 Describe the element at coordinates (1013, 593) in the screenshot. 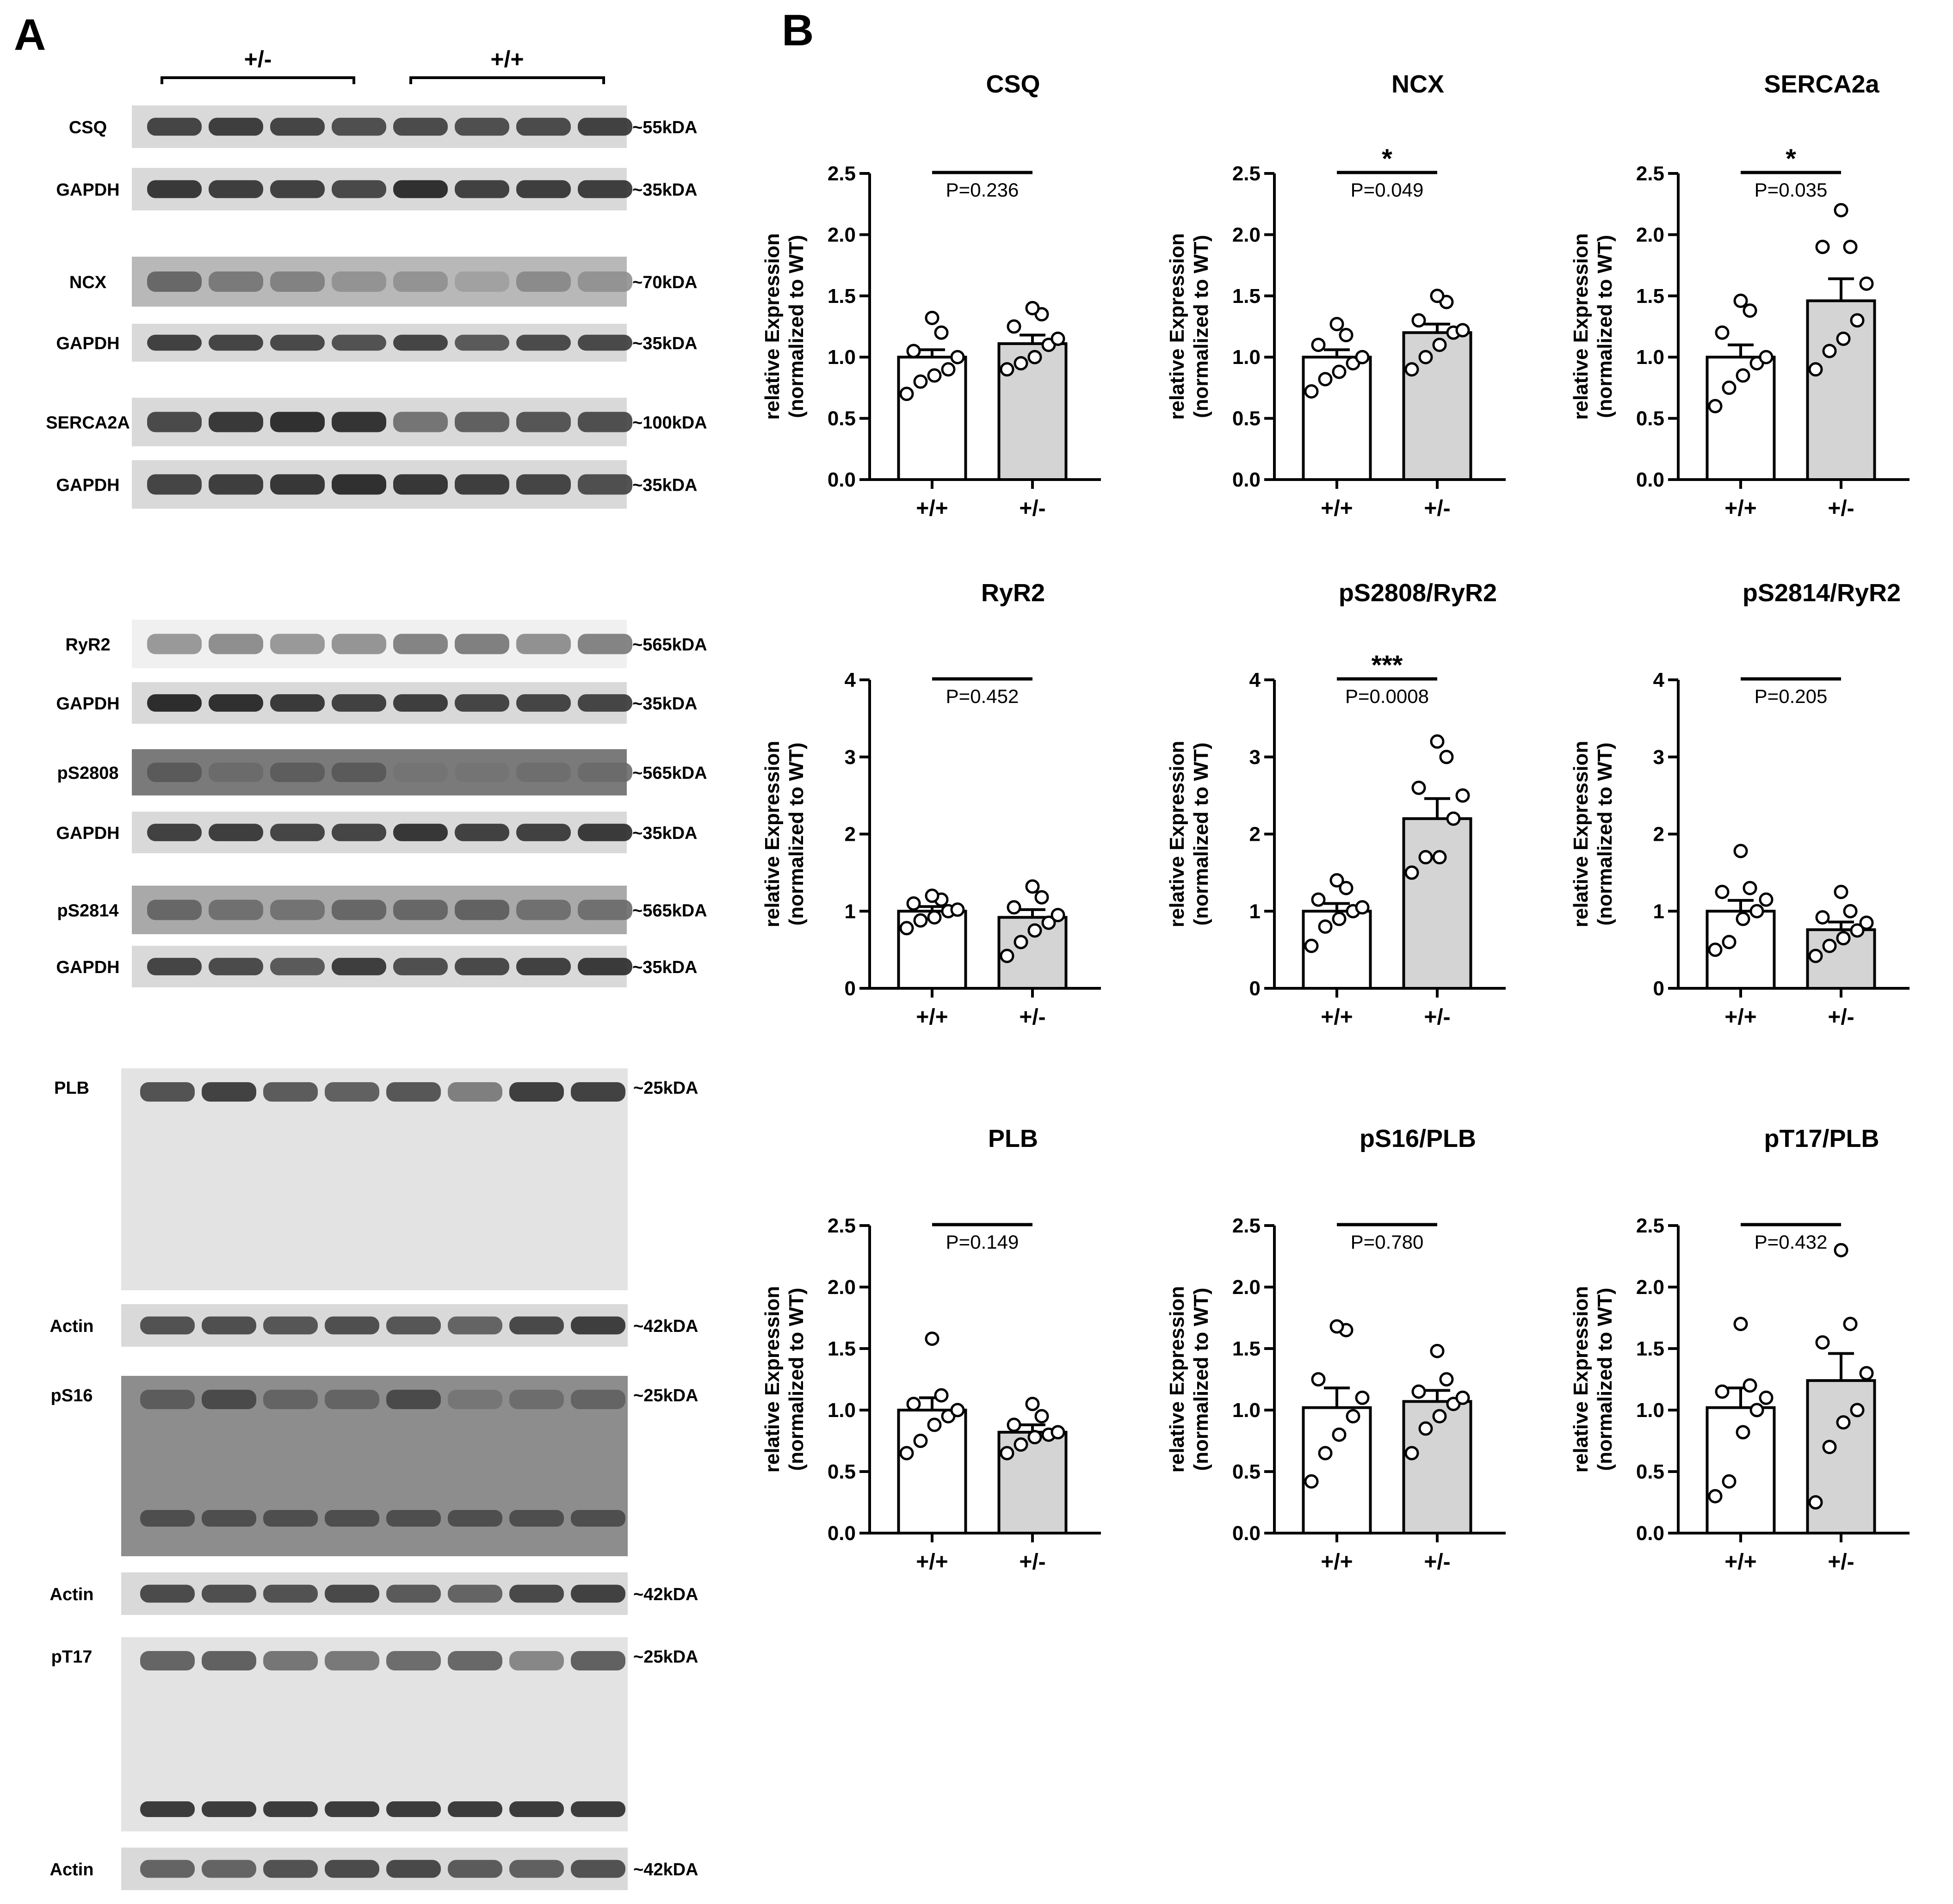

I see `chart-title: RyR2` at that location.